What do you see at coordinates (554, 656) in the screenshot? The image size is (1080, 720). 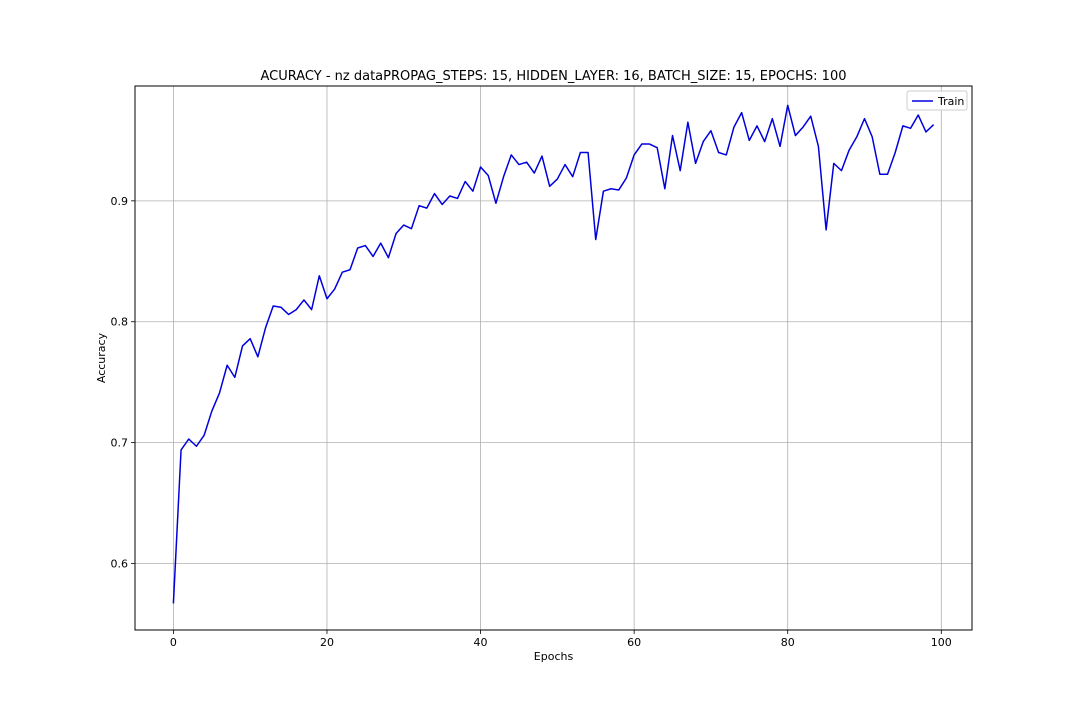 I see `x-axis-label: Epochs` at bounding box center [554, 656].